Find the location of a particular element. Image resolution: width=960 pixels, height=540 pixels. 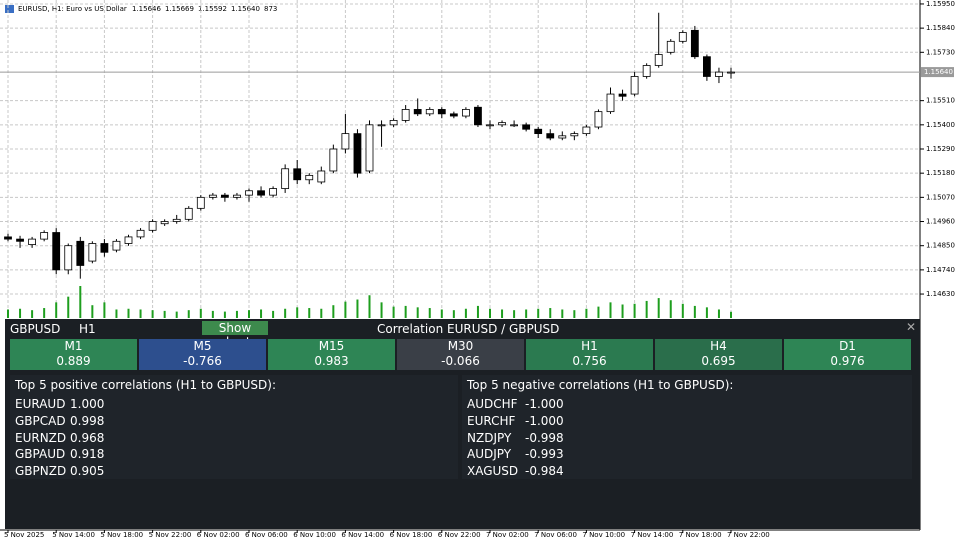

pair-value: -0.993 is located at coordinates (544, 454).